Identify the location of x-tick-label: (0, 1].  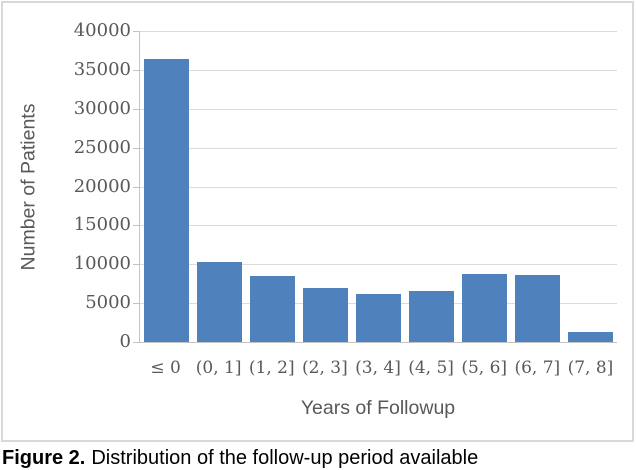
(218, 368).